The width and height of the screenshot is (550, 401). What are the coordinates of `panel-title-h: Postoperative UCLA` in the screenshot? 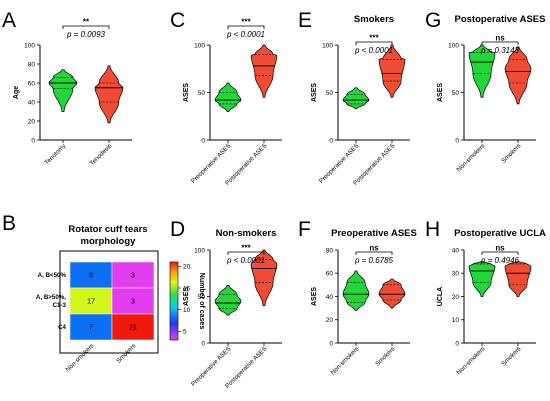 It's located at (500, 233).